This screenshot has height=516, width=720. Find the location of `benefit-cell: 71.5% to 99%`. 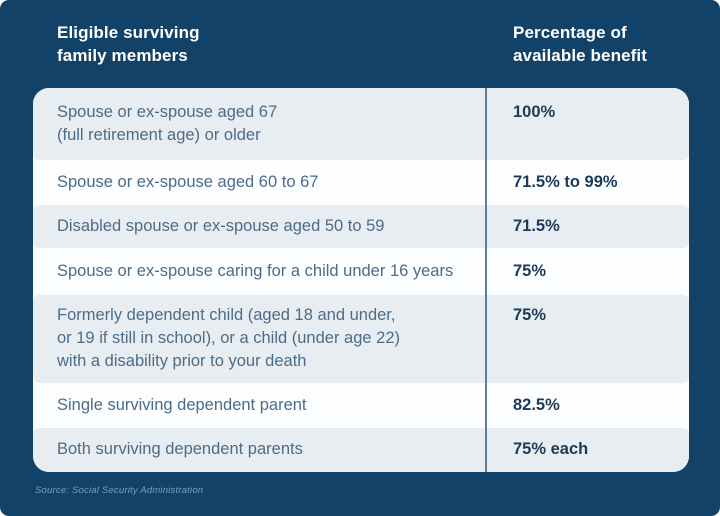

benefit-cell: 71.5% to 99% is located at coordinates (565, 182).